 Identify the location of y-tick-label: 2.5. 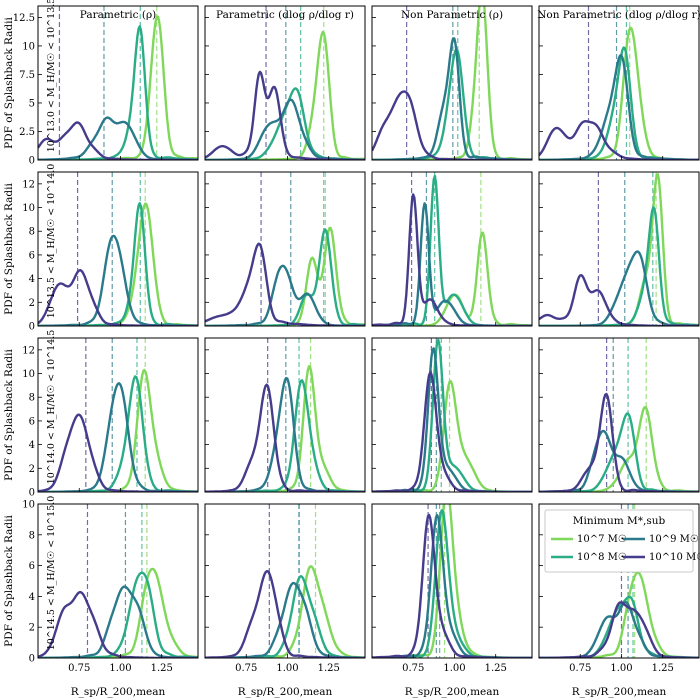
(27, 132).